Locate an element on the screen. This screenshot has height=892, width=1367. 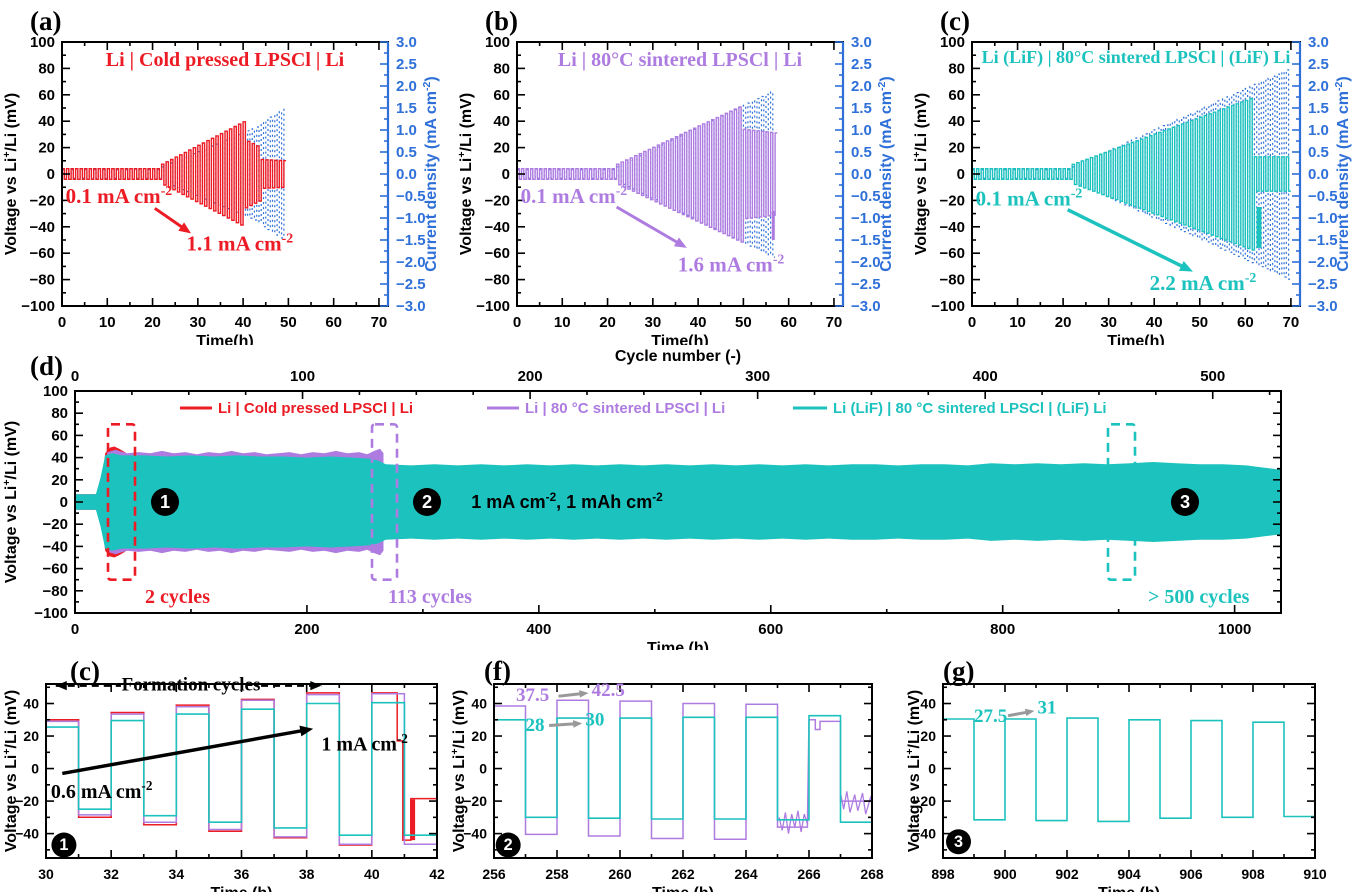
annotation-text: 27.5 is located at coordinates (990, 716).